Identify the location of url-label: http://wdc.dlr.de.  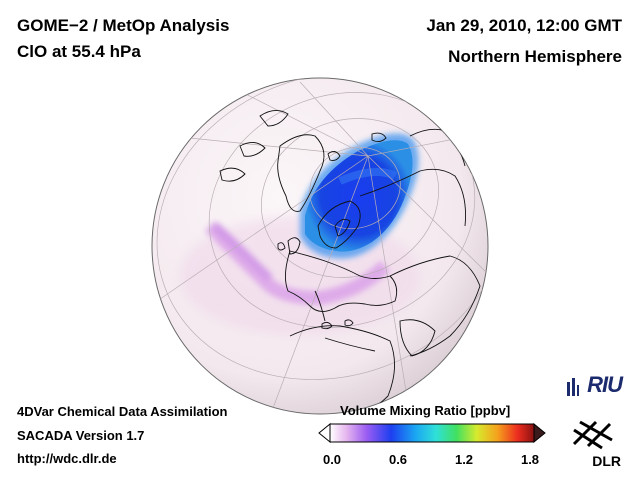
(67, 458).